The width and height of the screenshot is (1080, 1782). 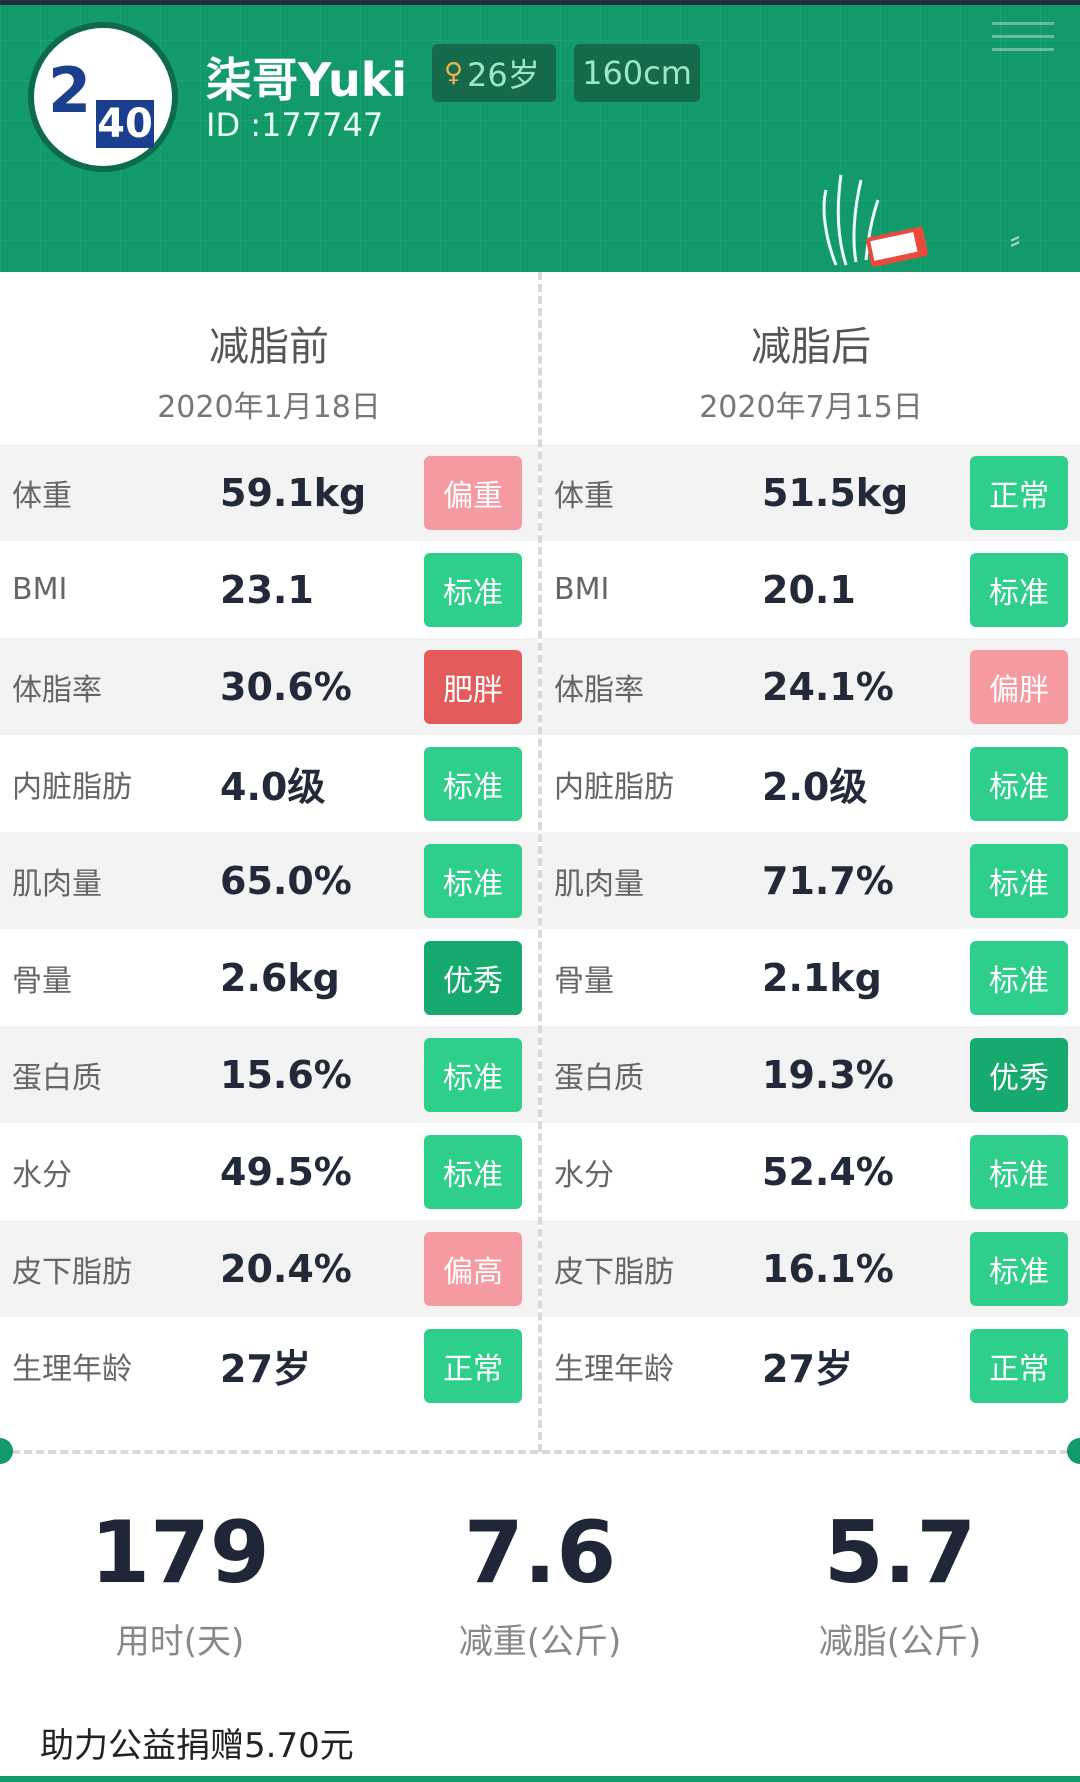 What do you see at coordinates (540, 1452) in the screenshot?
I see `ticket-separator` at bounding box center [540, 1452].